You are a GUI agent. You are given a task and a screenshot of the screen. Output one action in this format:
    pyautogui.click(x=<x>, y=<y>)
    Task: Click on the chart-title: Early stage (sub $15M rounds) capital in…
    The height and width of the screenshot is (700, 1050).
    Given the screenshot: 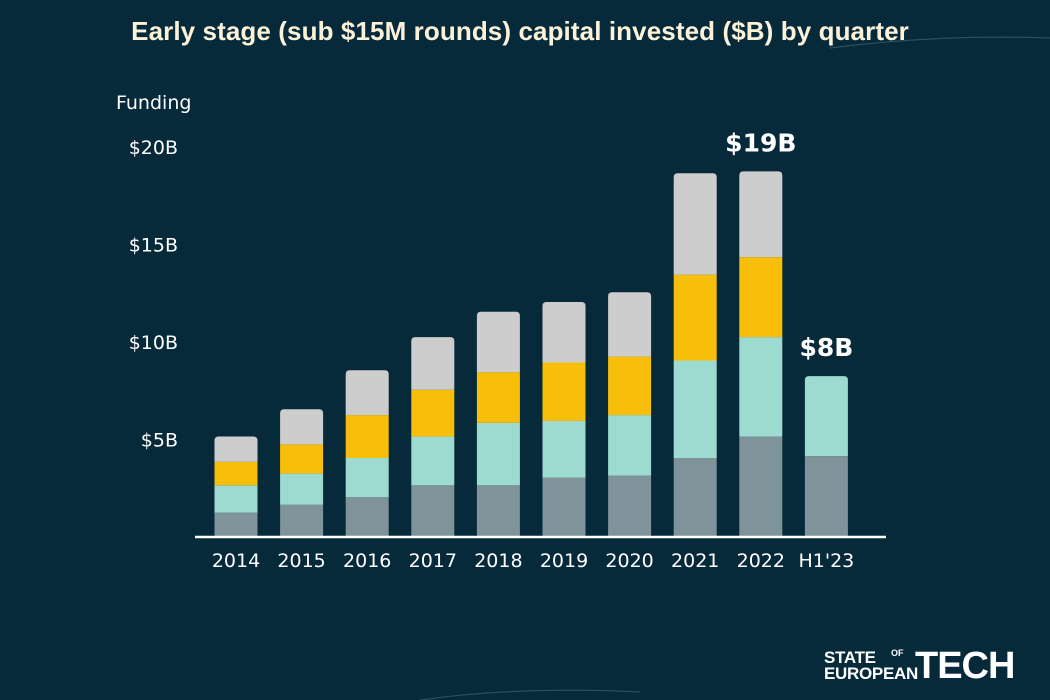 What is the action you would take?
    pyautogui.click(x=520, y=31)
    